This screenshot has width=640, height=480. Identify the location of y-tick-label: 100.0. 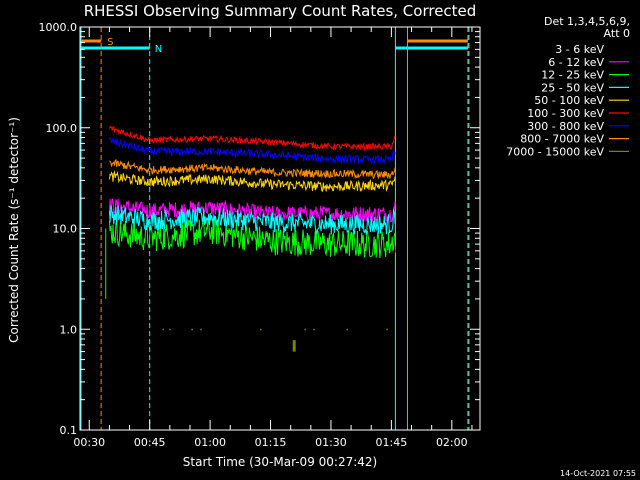
(62, 128).